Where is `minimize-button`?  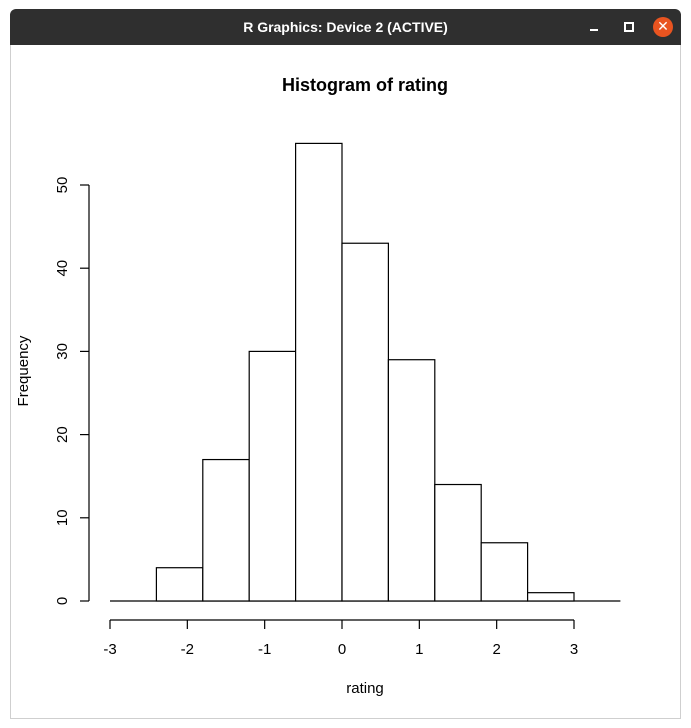
minimize-button is located at coordinates (594, 27).